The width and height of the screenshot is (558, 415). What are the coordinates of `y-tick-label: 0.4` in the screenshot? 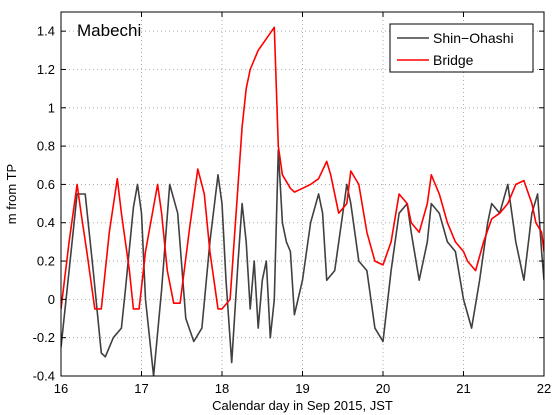 It's located at (46, 222).